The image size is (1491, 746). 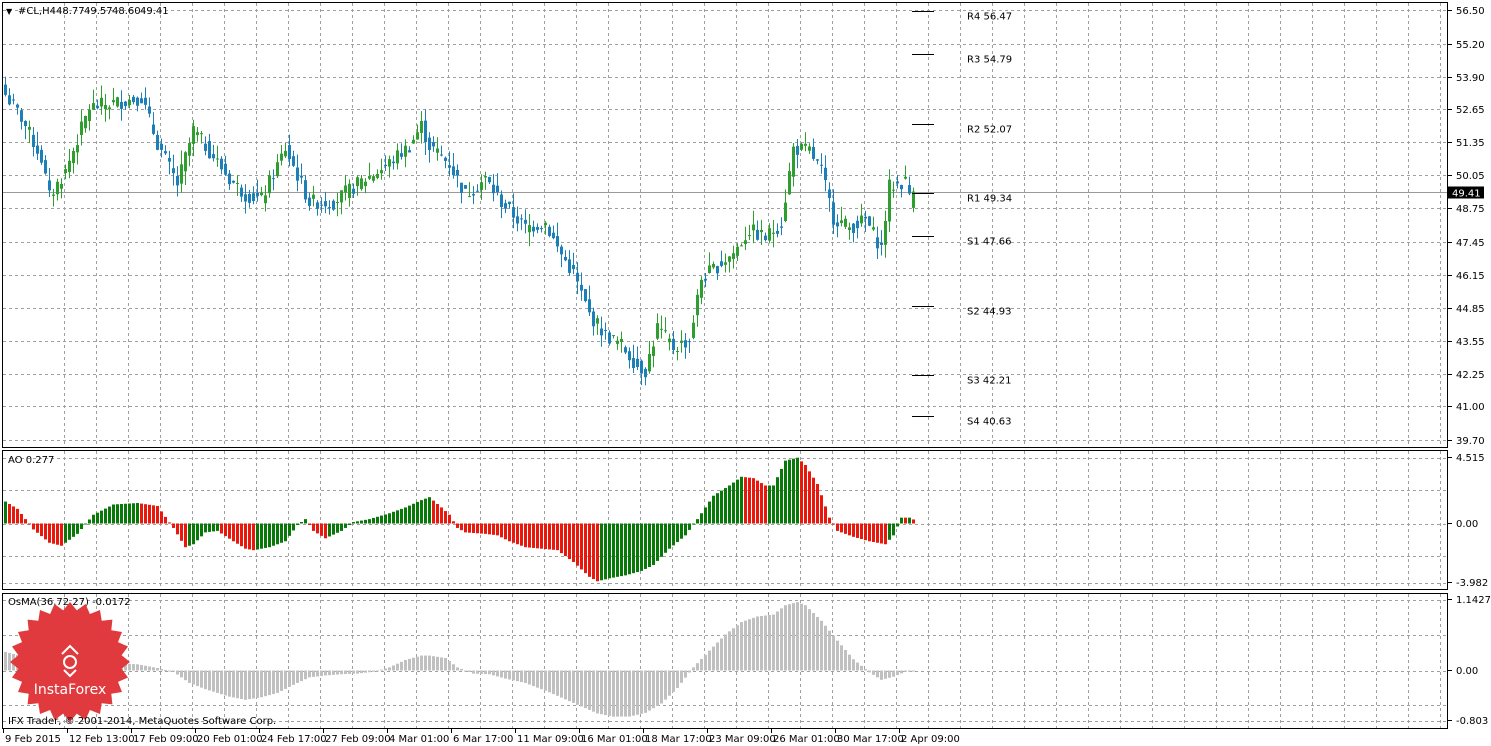 What do you see at coordinates (989, 17) in the screenshot?
I see `pivot-label: R4 56.47` at bounding box center [989, 17].